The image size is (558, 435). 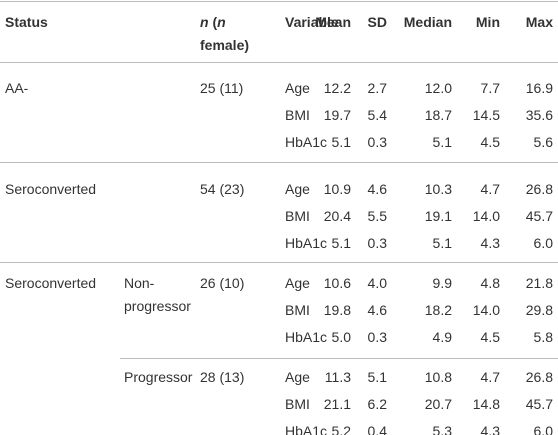 I want to click on n-header-part: female), so click(x=225, y=45).